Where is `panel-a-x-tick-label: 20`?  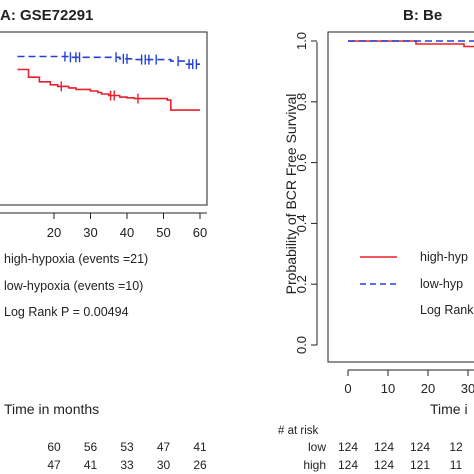 panel-a-x-tick-label: 20 is located at coordinates (54, 232).